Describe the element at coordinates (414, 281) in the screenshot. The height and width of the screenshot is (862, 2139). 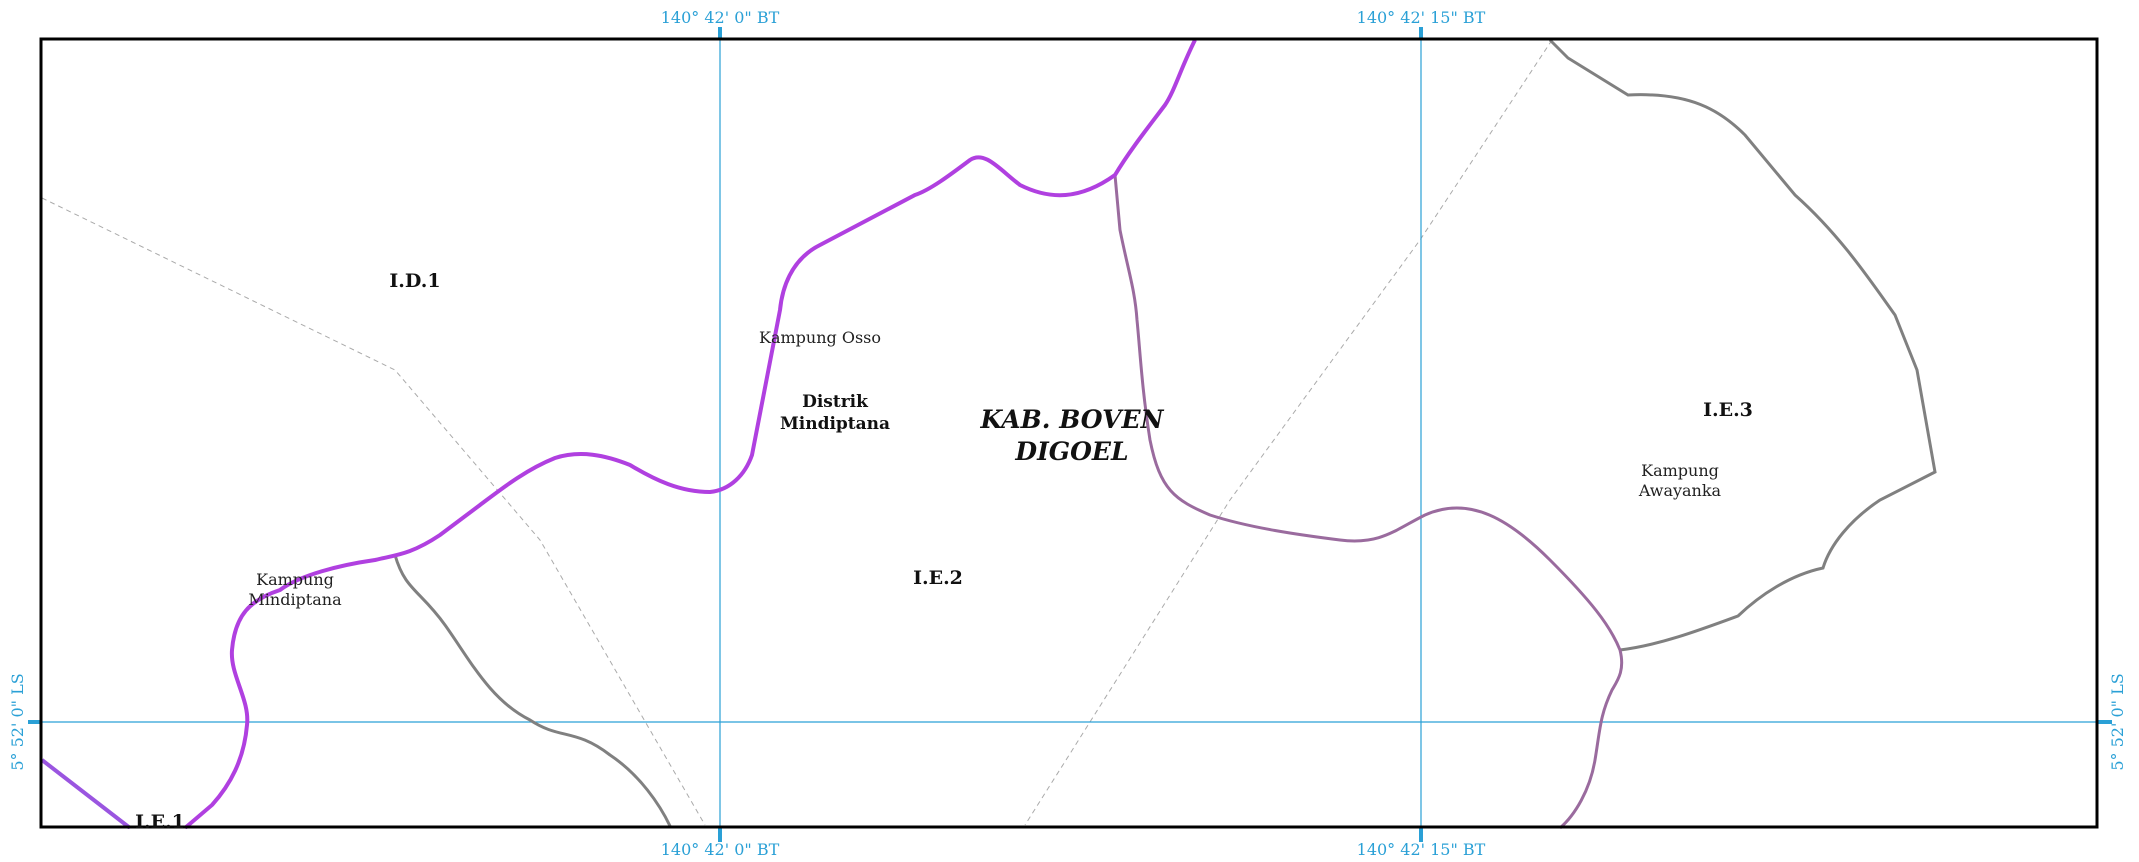
I see `unit-label-id1: I.D.1` at that location.